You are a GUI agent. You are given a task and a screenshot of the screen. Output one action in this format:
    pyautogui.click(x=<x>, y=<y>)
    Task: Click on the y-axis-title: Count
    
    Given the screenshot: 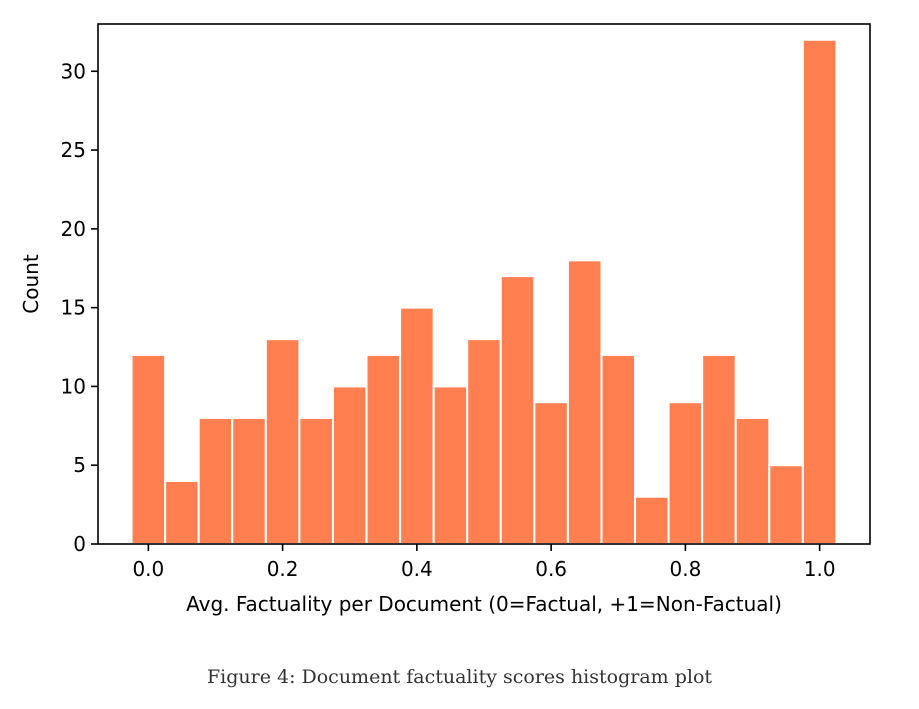 What is the action you would take?
    pyautogui.click(x=31, y=284)
    